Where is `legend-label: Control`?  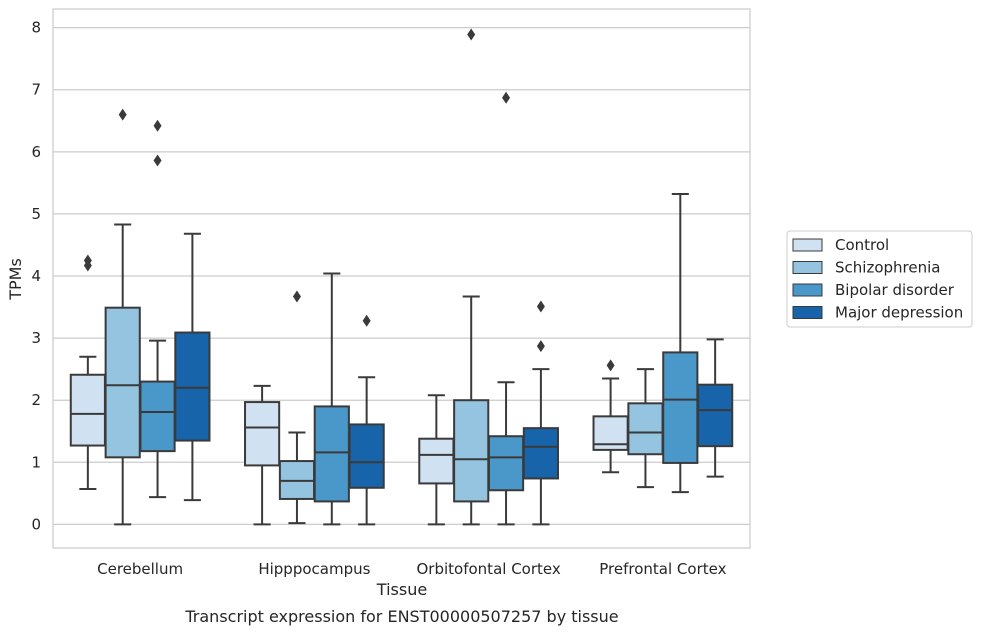 legend-label: Control is located at coordinates (862, 245).